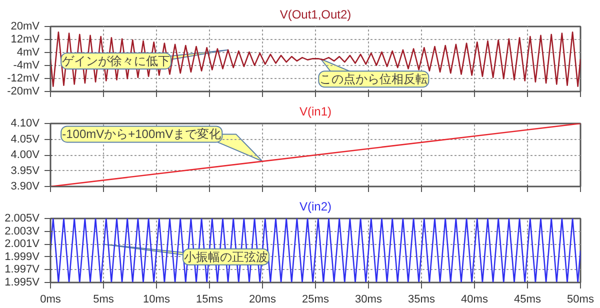 Image resolution: width=600 pixels, height=308 pixels. I want to click on x-tick-label: 5ms, so click(103, 300).